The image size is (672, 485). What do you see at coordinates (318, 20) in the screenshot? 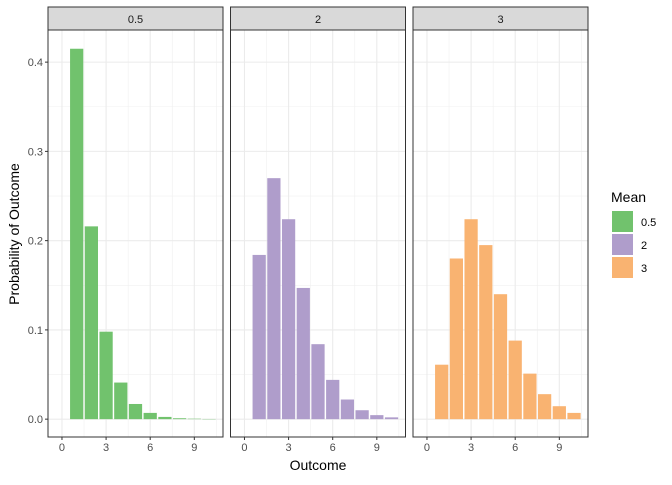
I see `facet-strip-label: 2` at bounding box center [318, 20].